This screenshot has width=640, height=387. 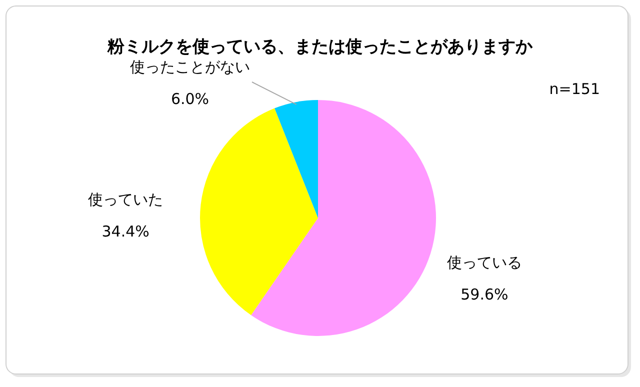 I want to click on data-label: 6.0%, so click(x=190, y=99).